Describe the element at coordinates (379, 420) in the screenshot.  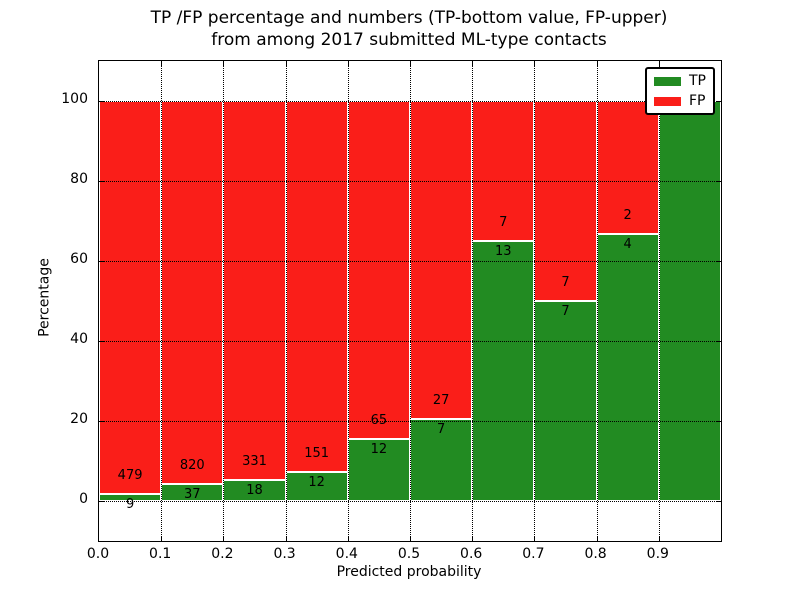
I see `fp-count-label: 65` at that location.